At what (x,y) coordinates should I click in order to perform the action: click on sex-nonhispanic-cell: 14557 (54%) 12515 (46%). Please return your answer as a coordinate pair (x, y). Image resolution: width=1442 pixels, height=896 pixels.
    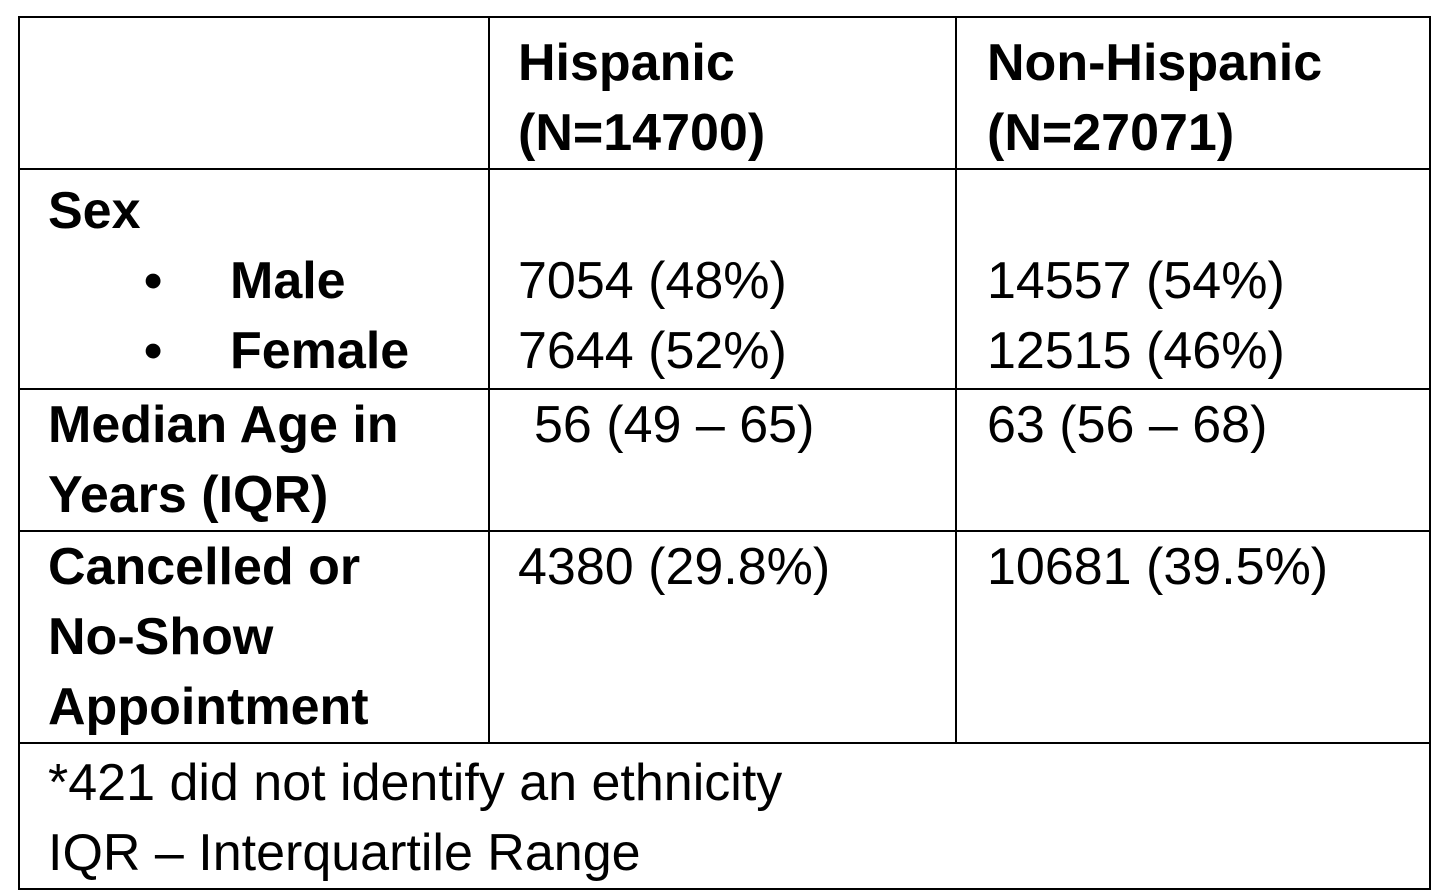
    Looking at the image, I should click on (1193, 279).